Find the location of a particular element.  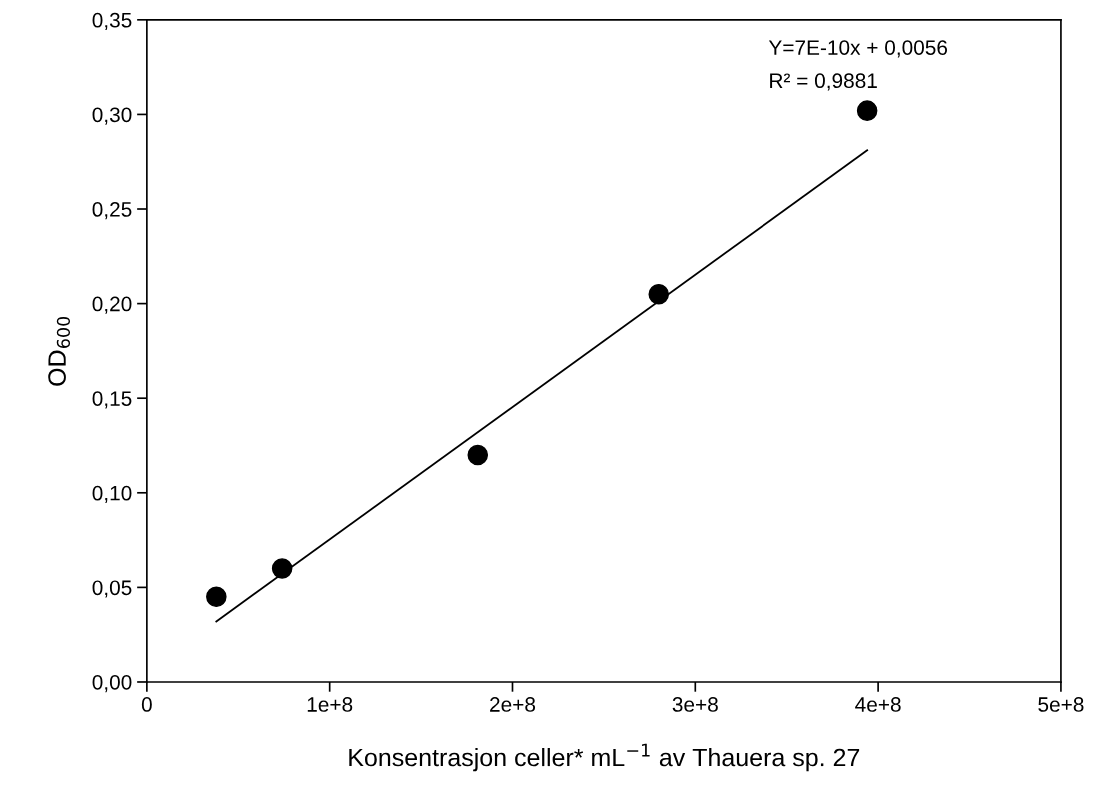

y-tick-label: 0,10 is located at coordinates (112, 494).